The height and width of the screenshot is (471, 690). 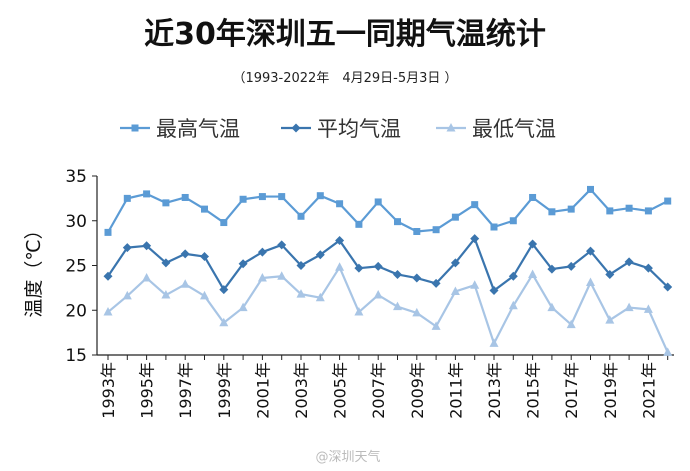 What do you see at coordinates (571, 390) in the screenshot?
I see `x-tick-label: 2017年` at bounding box center [571, 390].